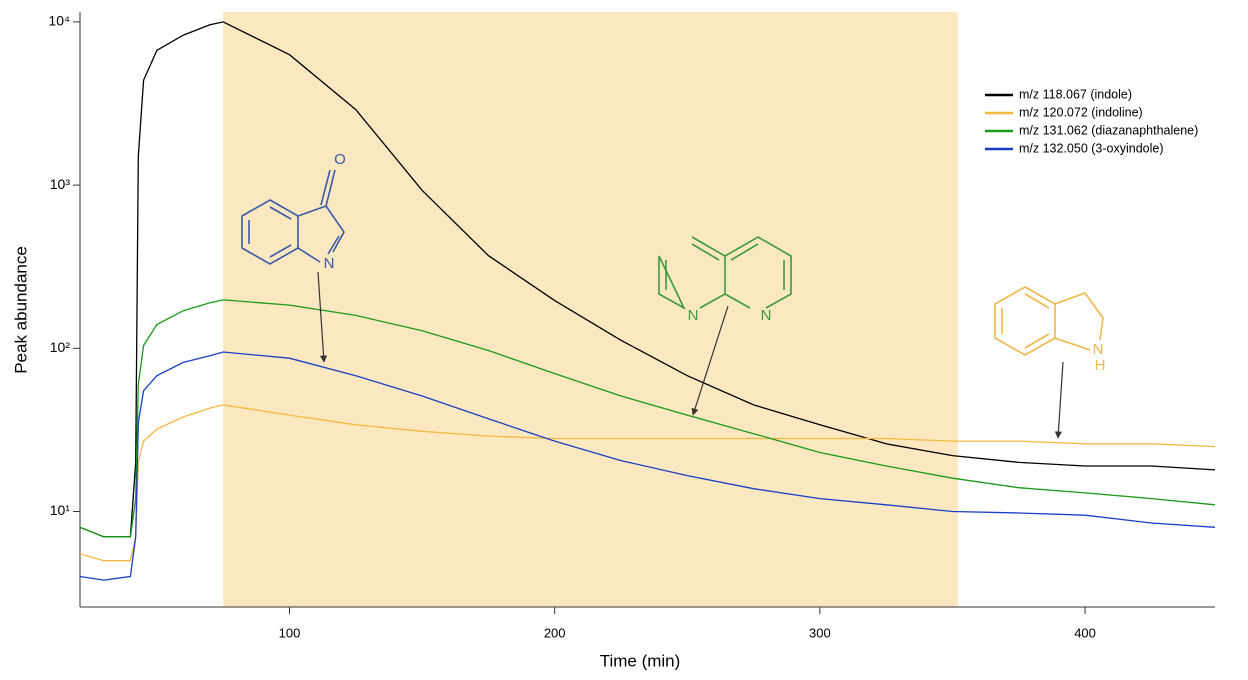 This screenshot has width=1248, height=680. What do you see at coordinates (690, 355) in the screenshot?
I see `arrows` at bounding box center [690, 355].